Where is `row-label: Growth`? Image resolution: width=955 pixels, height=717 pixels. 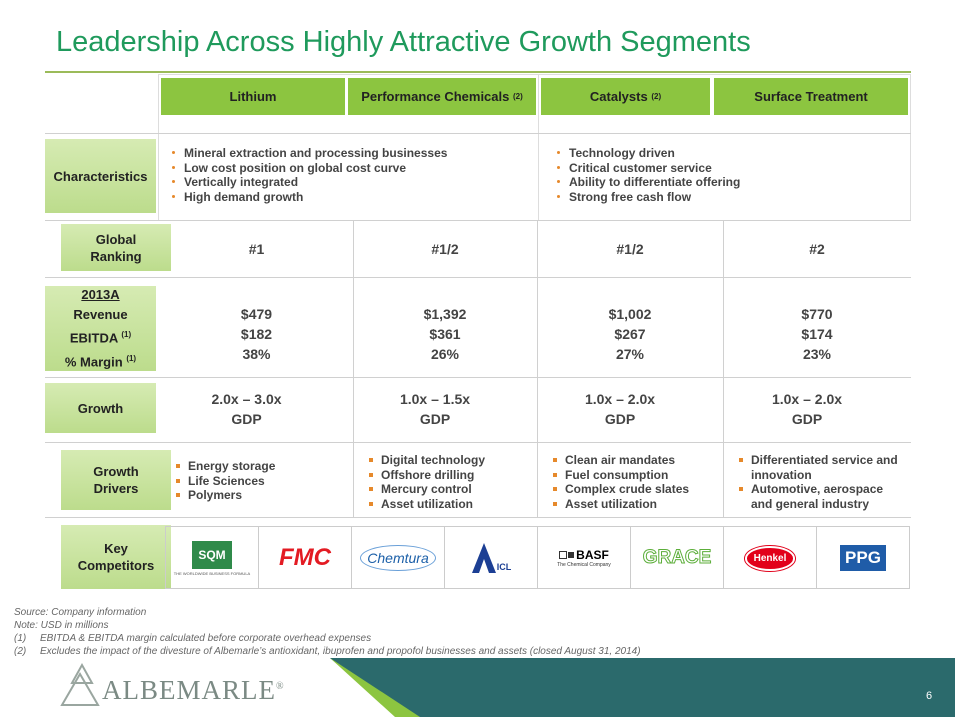 row-label: Growth is located at coordinates (100, 408).